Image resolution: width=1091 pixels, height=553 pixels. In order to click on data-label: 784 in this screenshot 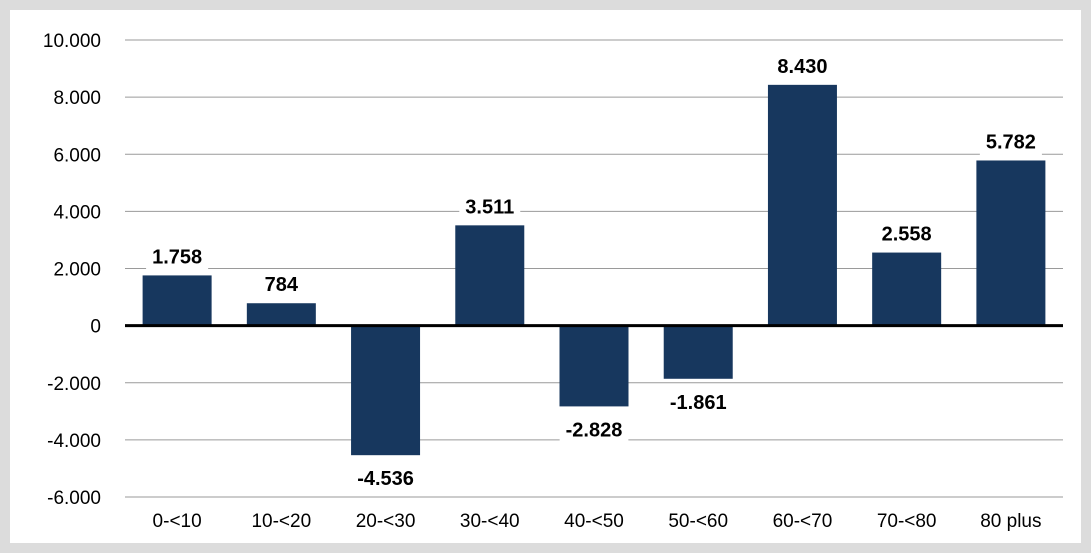, I will do `click(282, 285)`.